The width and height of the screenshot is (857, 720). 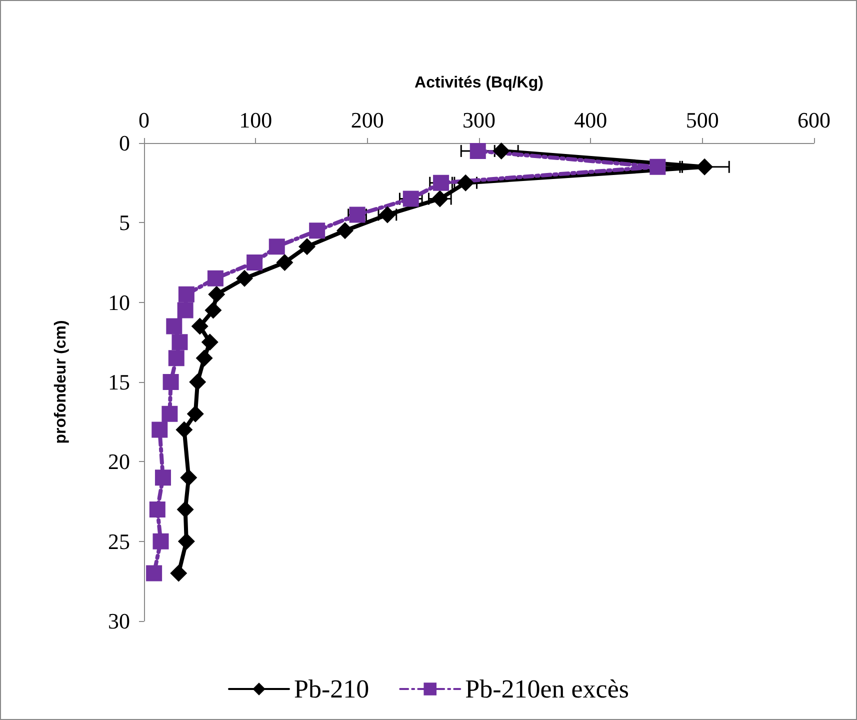 What do you see at coordinates (702, 120) in the screenshot?
I see `x-tick-label: 500` at bounding box center [702, 120].